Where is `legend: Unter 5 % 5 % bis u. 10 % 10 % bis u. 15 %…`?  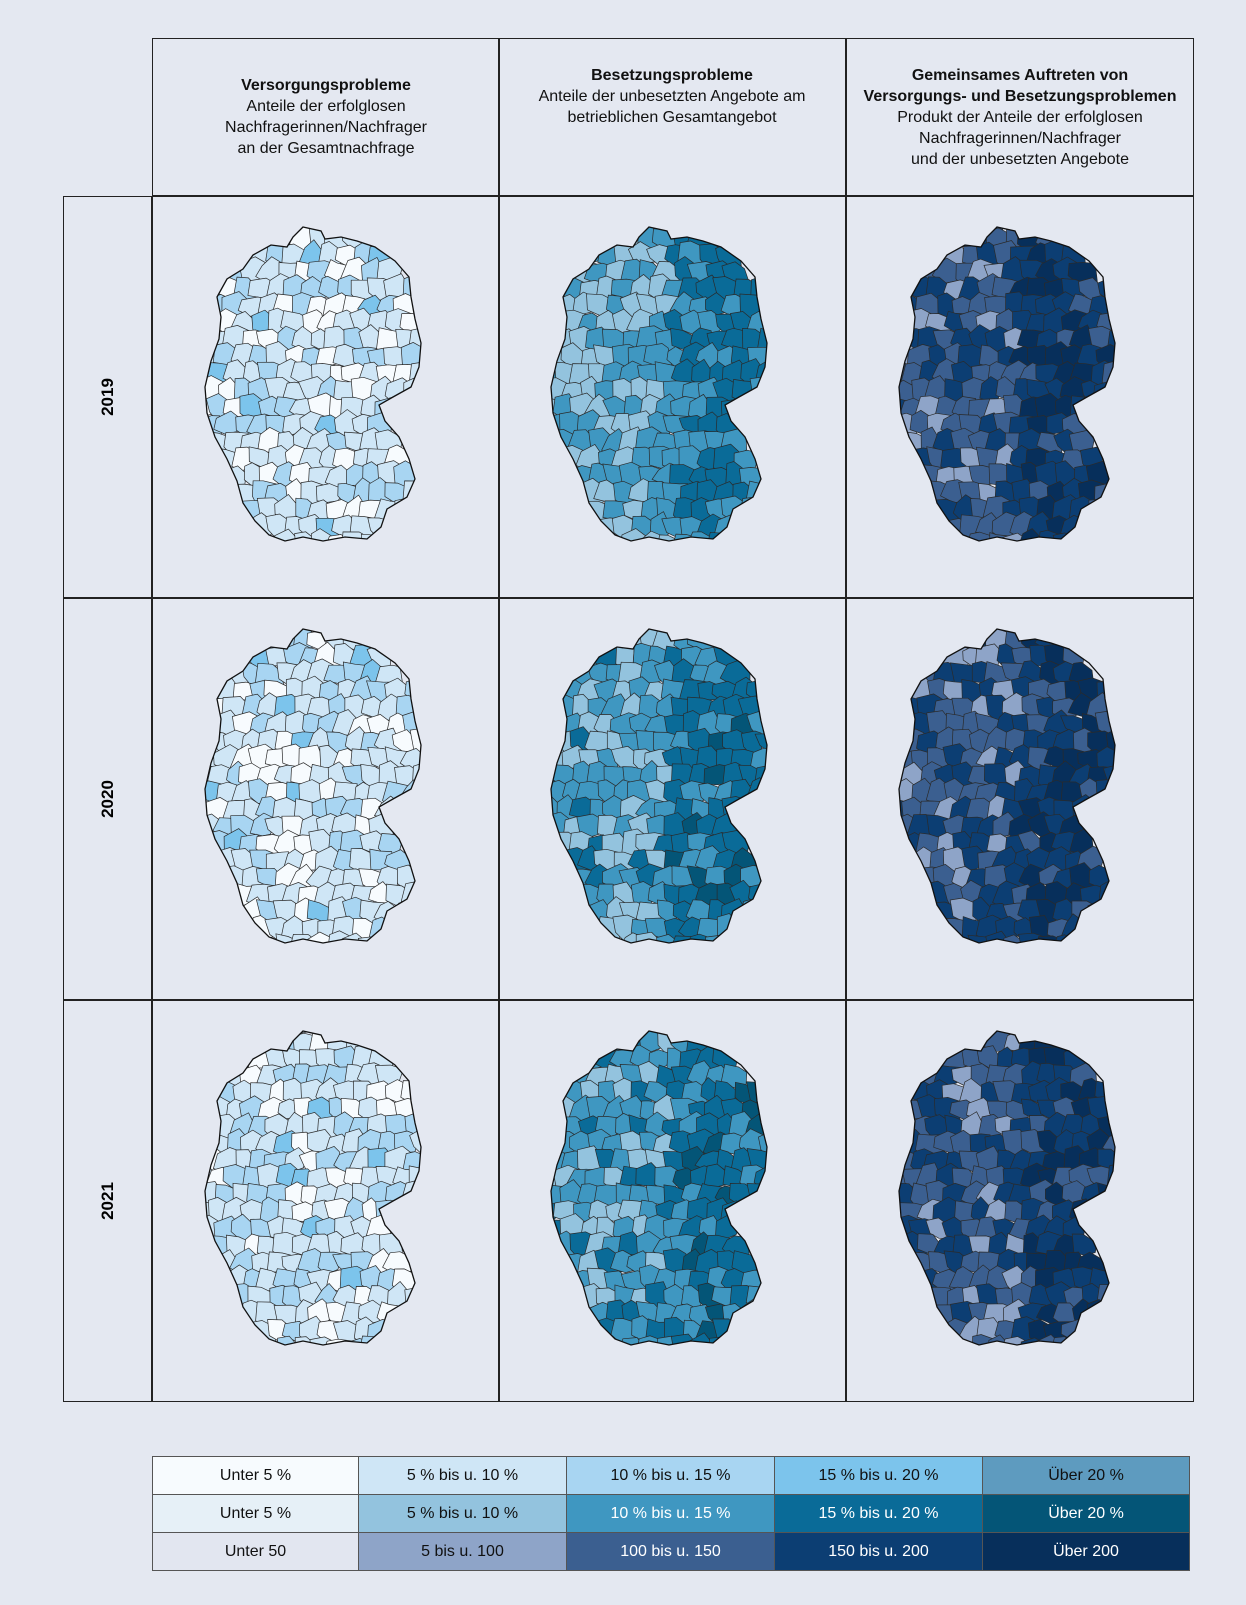
legend: Unter 5 % 5 % bis u. 10 % 10 % bis u. 15 %… is located at coordinates (673, 1513).